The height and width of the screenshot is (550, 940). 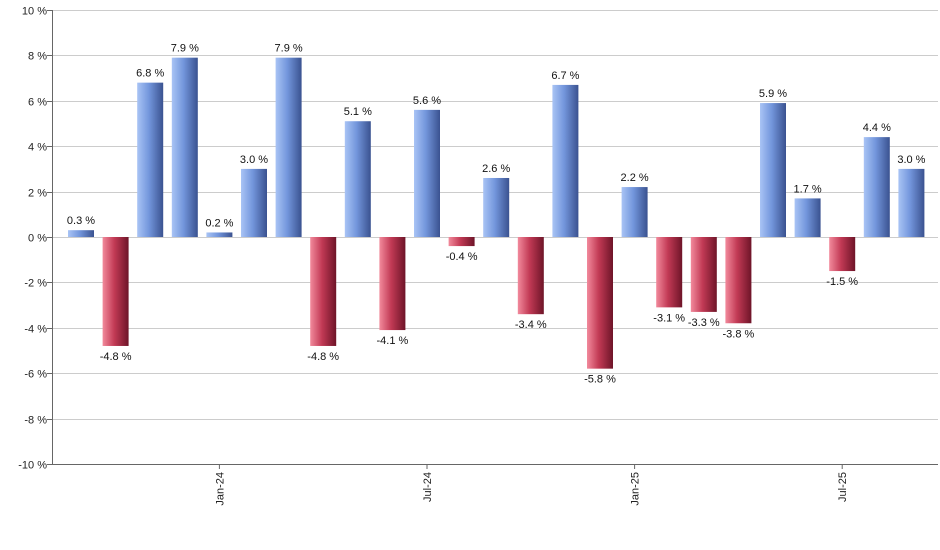 I want to click on x-tick-label: Jul-24, so click(x=428, y=487).